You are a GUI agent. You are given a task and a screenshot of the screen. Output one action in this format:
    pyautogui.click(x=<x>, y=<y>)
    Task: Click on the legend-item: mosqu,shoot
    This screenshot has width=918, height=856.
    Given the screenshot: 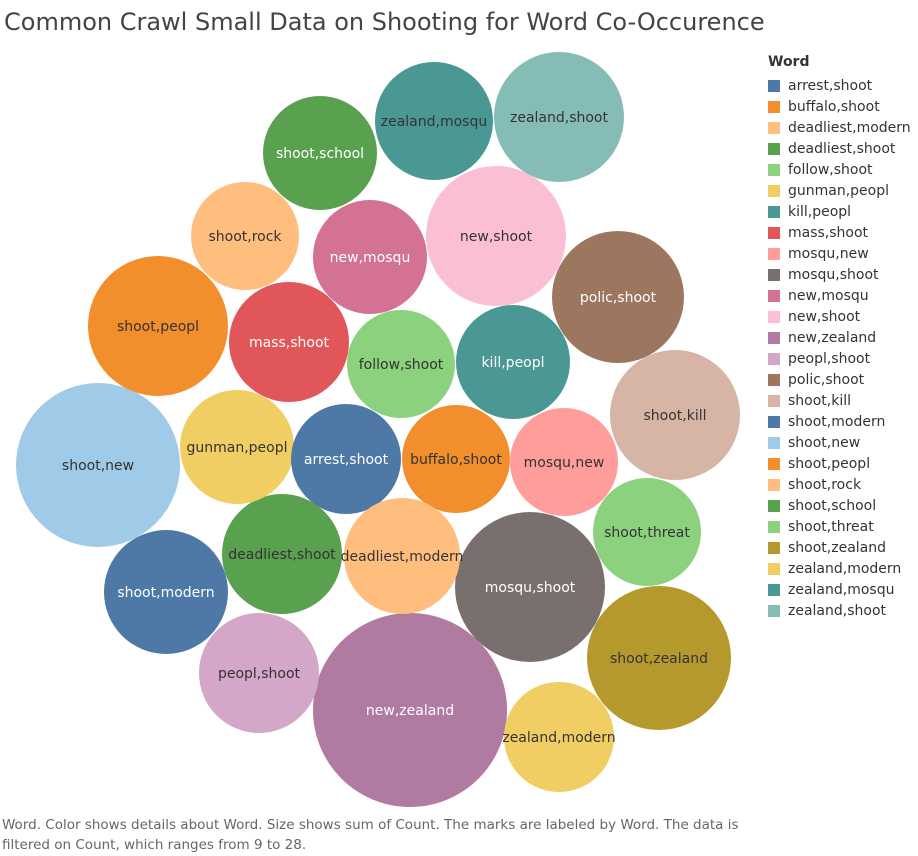 What is the action you would take?
    pyautogui.click(x=839, y=274)
    